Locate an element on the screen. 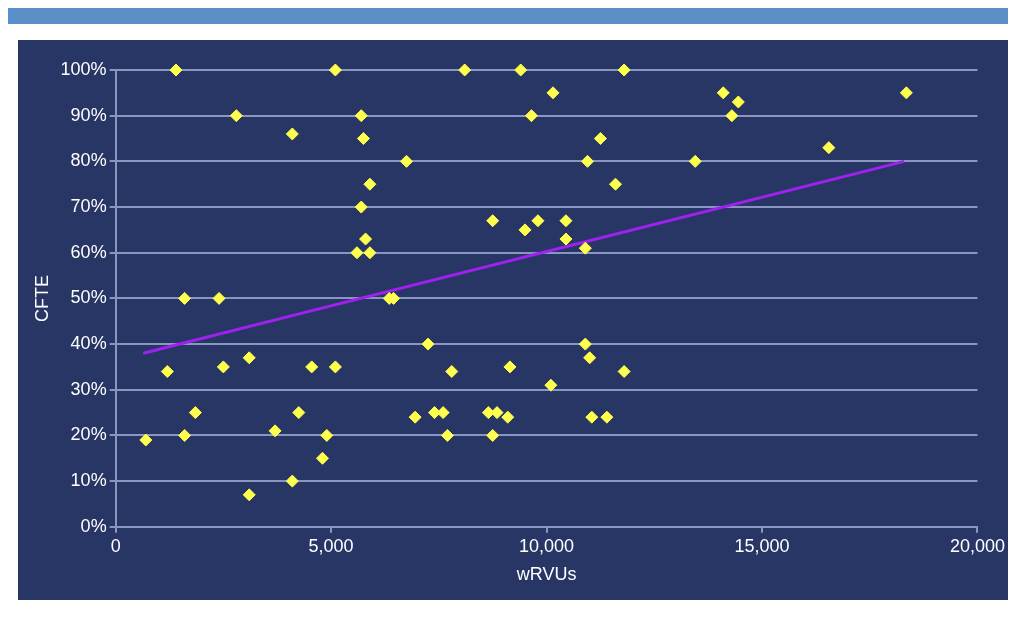  x-tick-label: 0 is located at coordinates (115, 545).